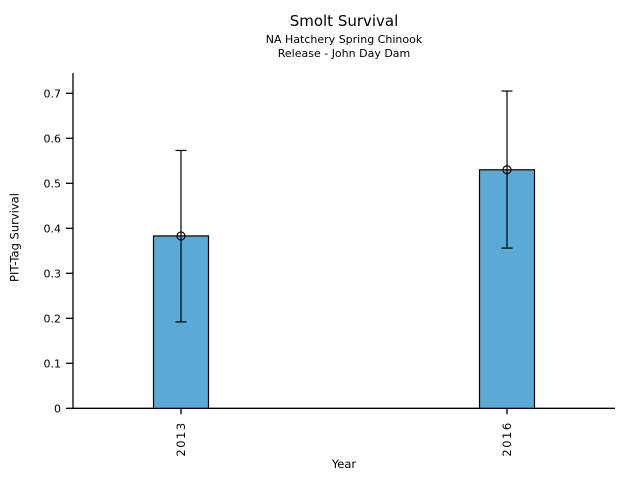  I want to click on x-axis-label: Year, so click(344, 464).